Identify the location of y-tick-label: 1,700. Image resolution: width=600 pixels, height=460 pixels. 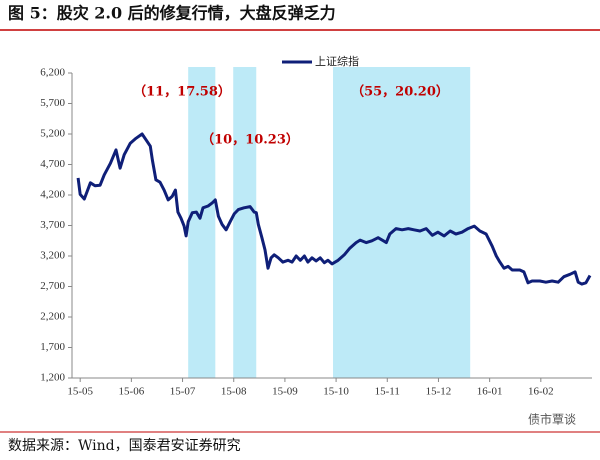
(52, 347).